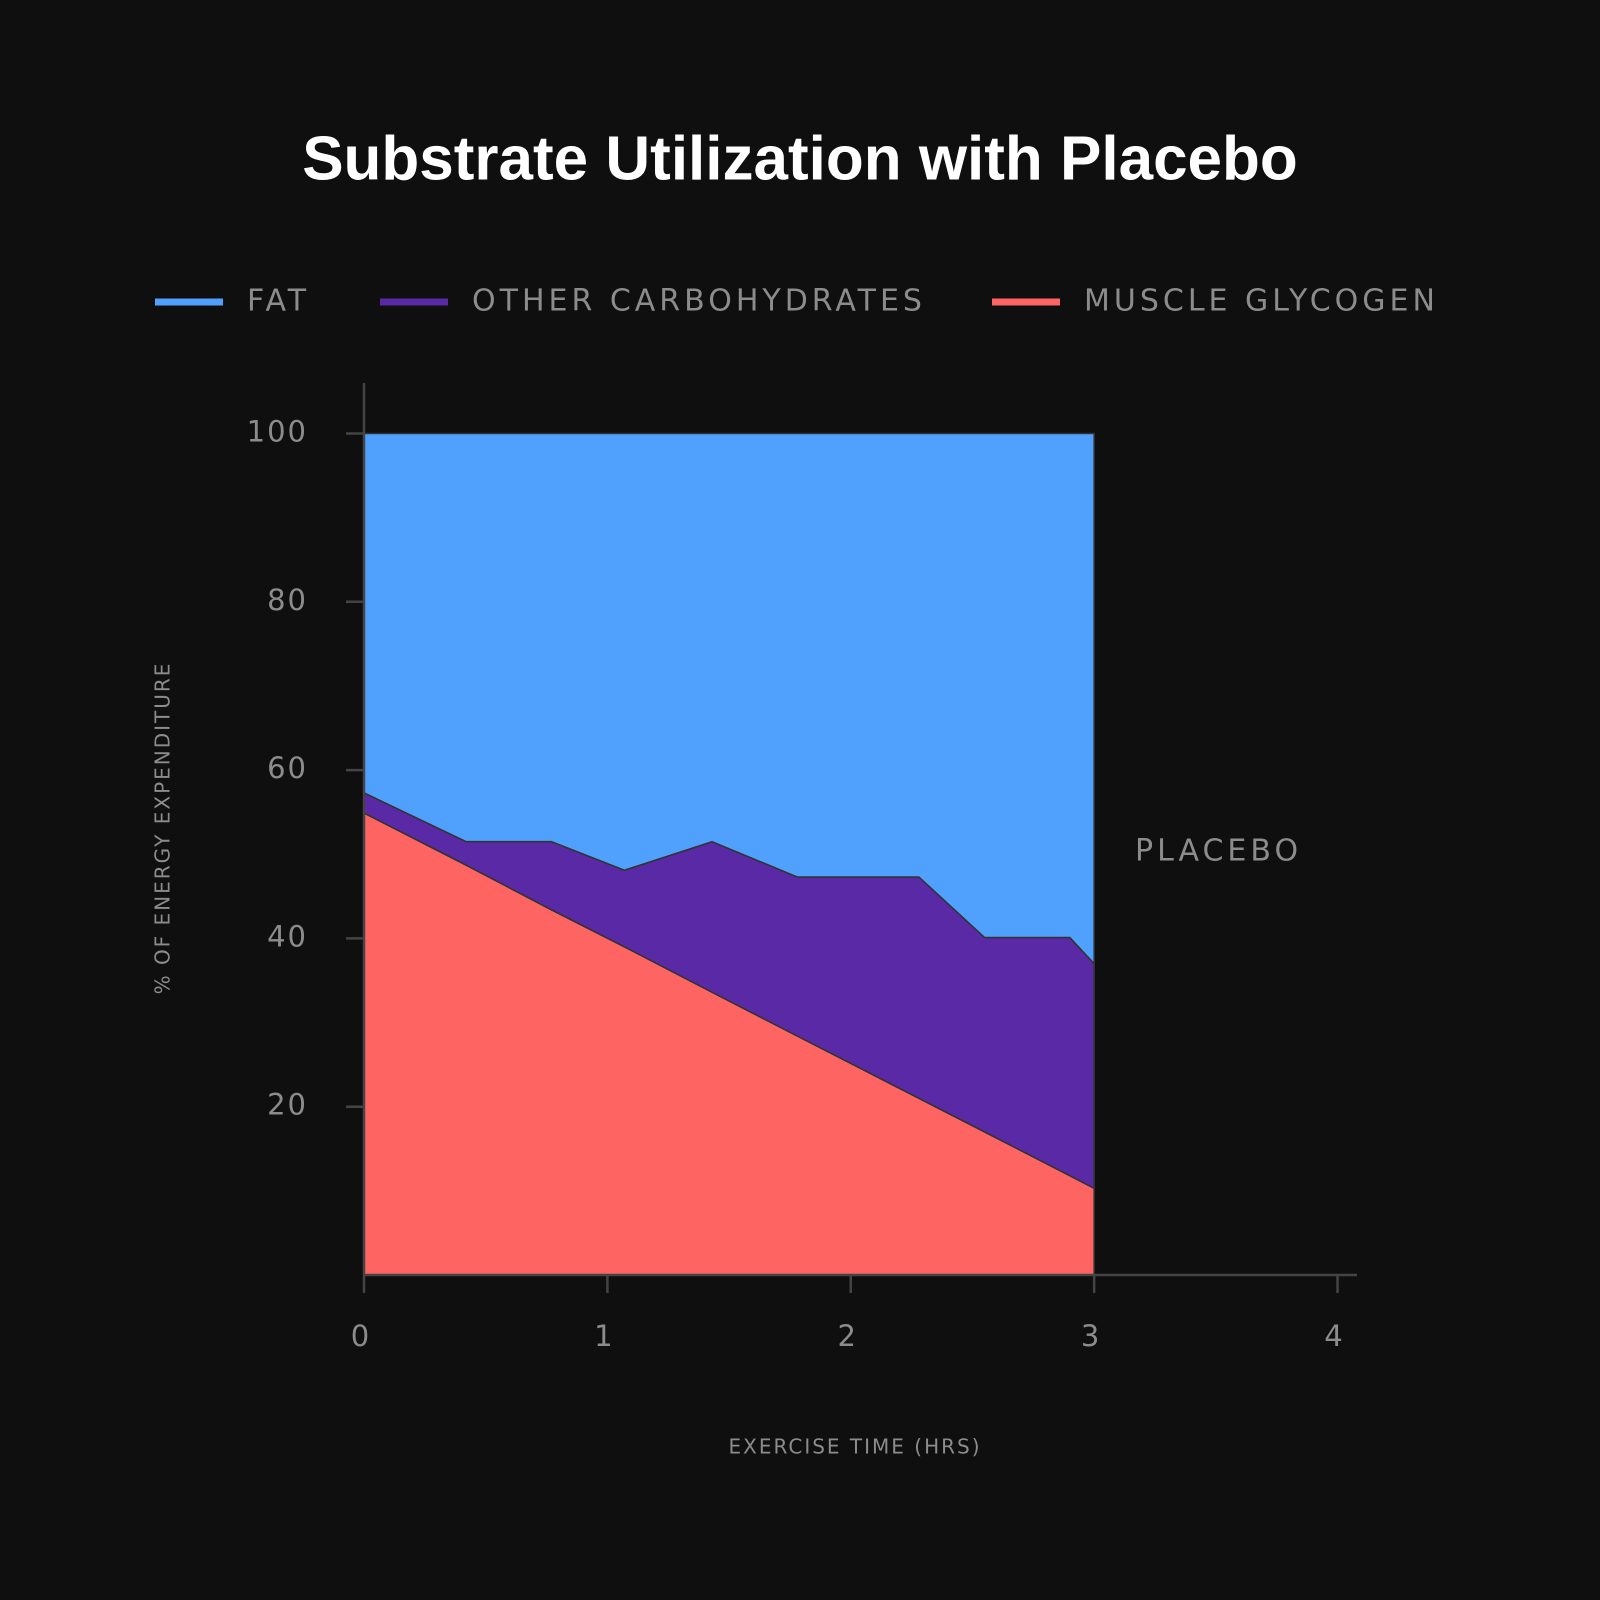 This screenshot has width=1600, height=1600. Describe the element at coordinates (278, 301) in the screenshot. I see `legend-label: FAT` at that location.